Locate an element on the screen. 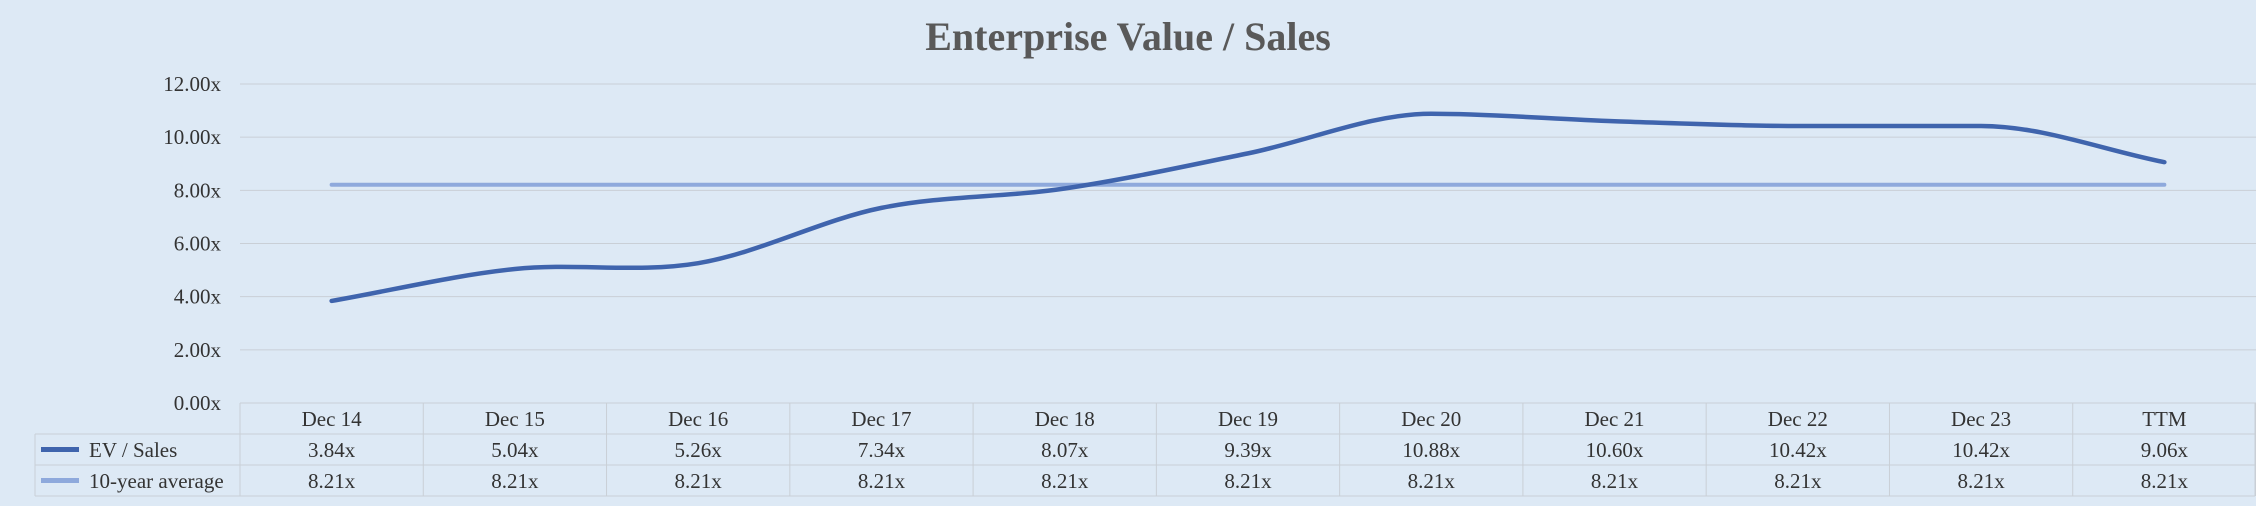  x-category-label: TTM is located at coordinates (2164, 419).